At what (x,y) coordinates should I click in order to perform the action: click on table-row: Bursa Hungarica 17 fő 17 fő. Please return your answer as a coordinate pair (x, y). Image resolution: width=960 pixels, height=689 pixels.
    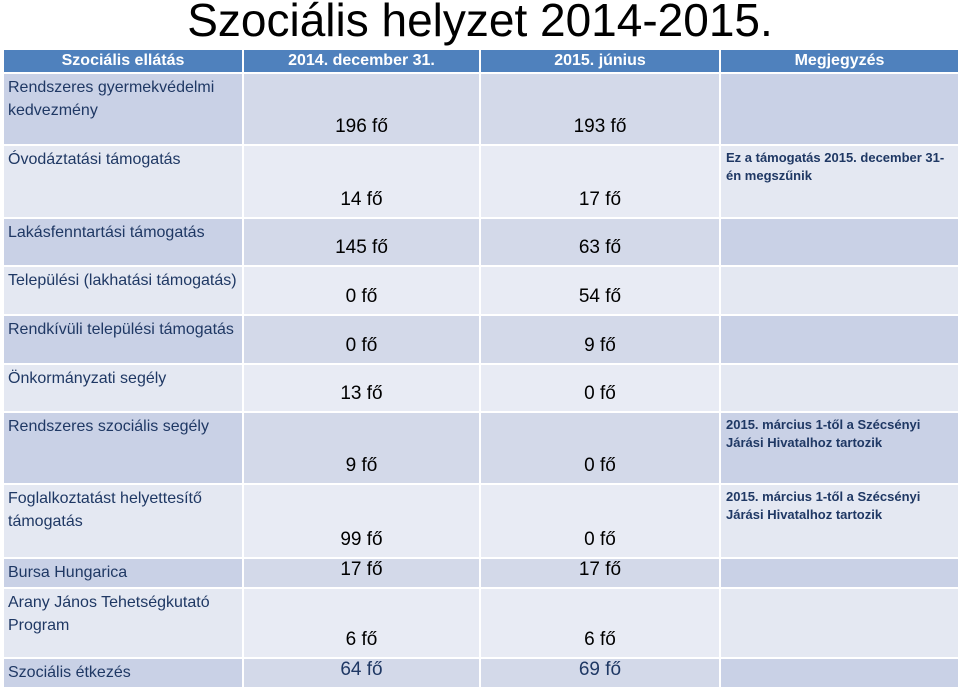
    Looking at the image, I should click on (481, 573).